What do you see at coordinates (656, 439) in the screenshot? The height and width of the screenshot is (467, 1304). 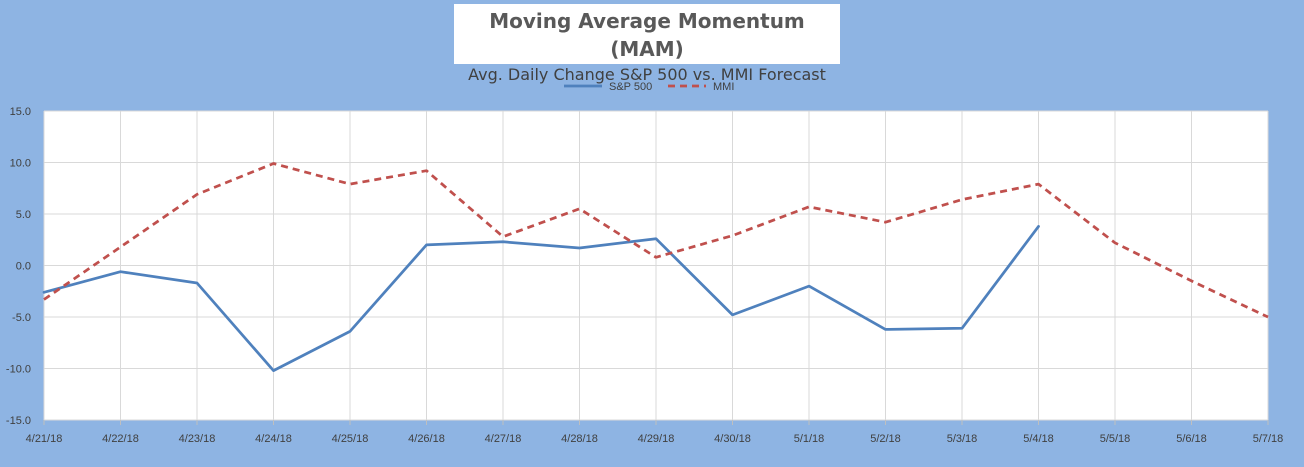 I see `x-tick-label: 4/29/18` at bounding box center [656, 439].